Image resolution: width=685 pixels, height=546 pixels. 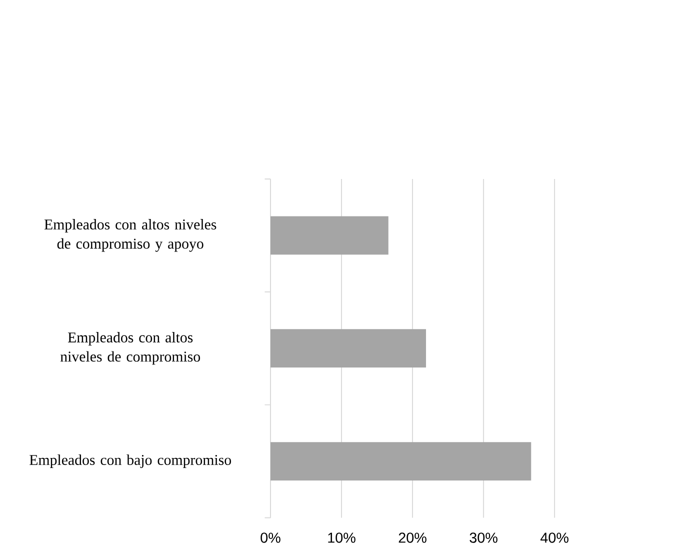 I want to click on x-tick-label: 30%, so click(x=484, y=537).